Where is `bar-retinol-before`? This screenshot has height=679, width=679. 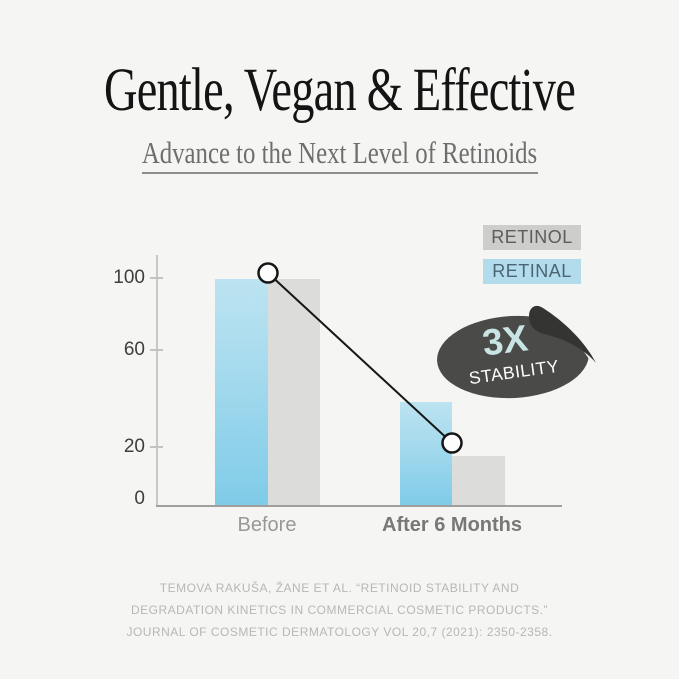
bar-retinol-before is located at coordinates (294, 392).